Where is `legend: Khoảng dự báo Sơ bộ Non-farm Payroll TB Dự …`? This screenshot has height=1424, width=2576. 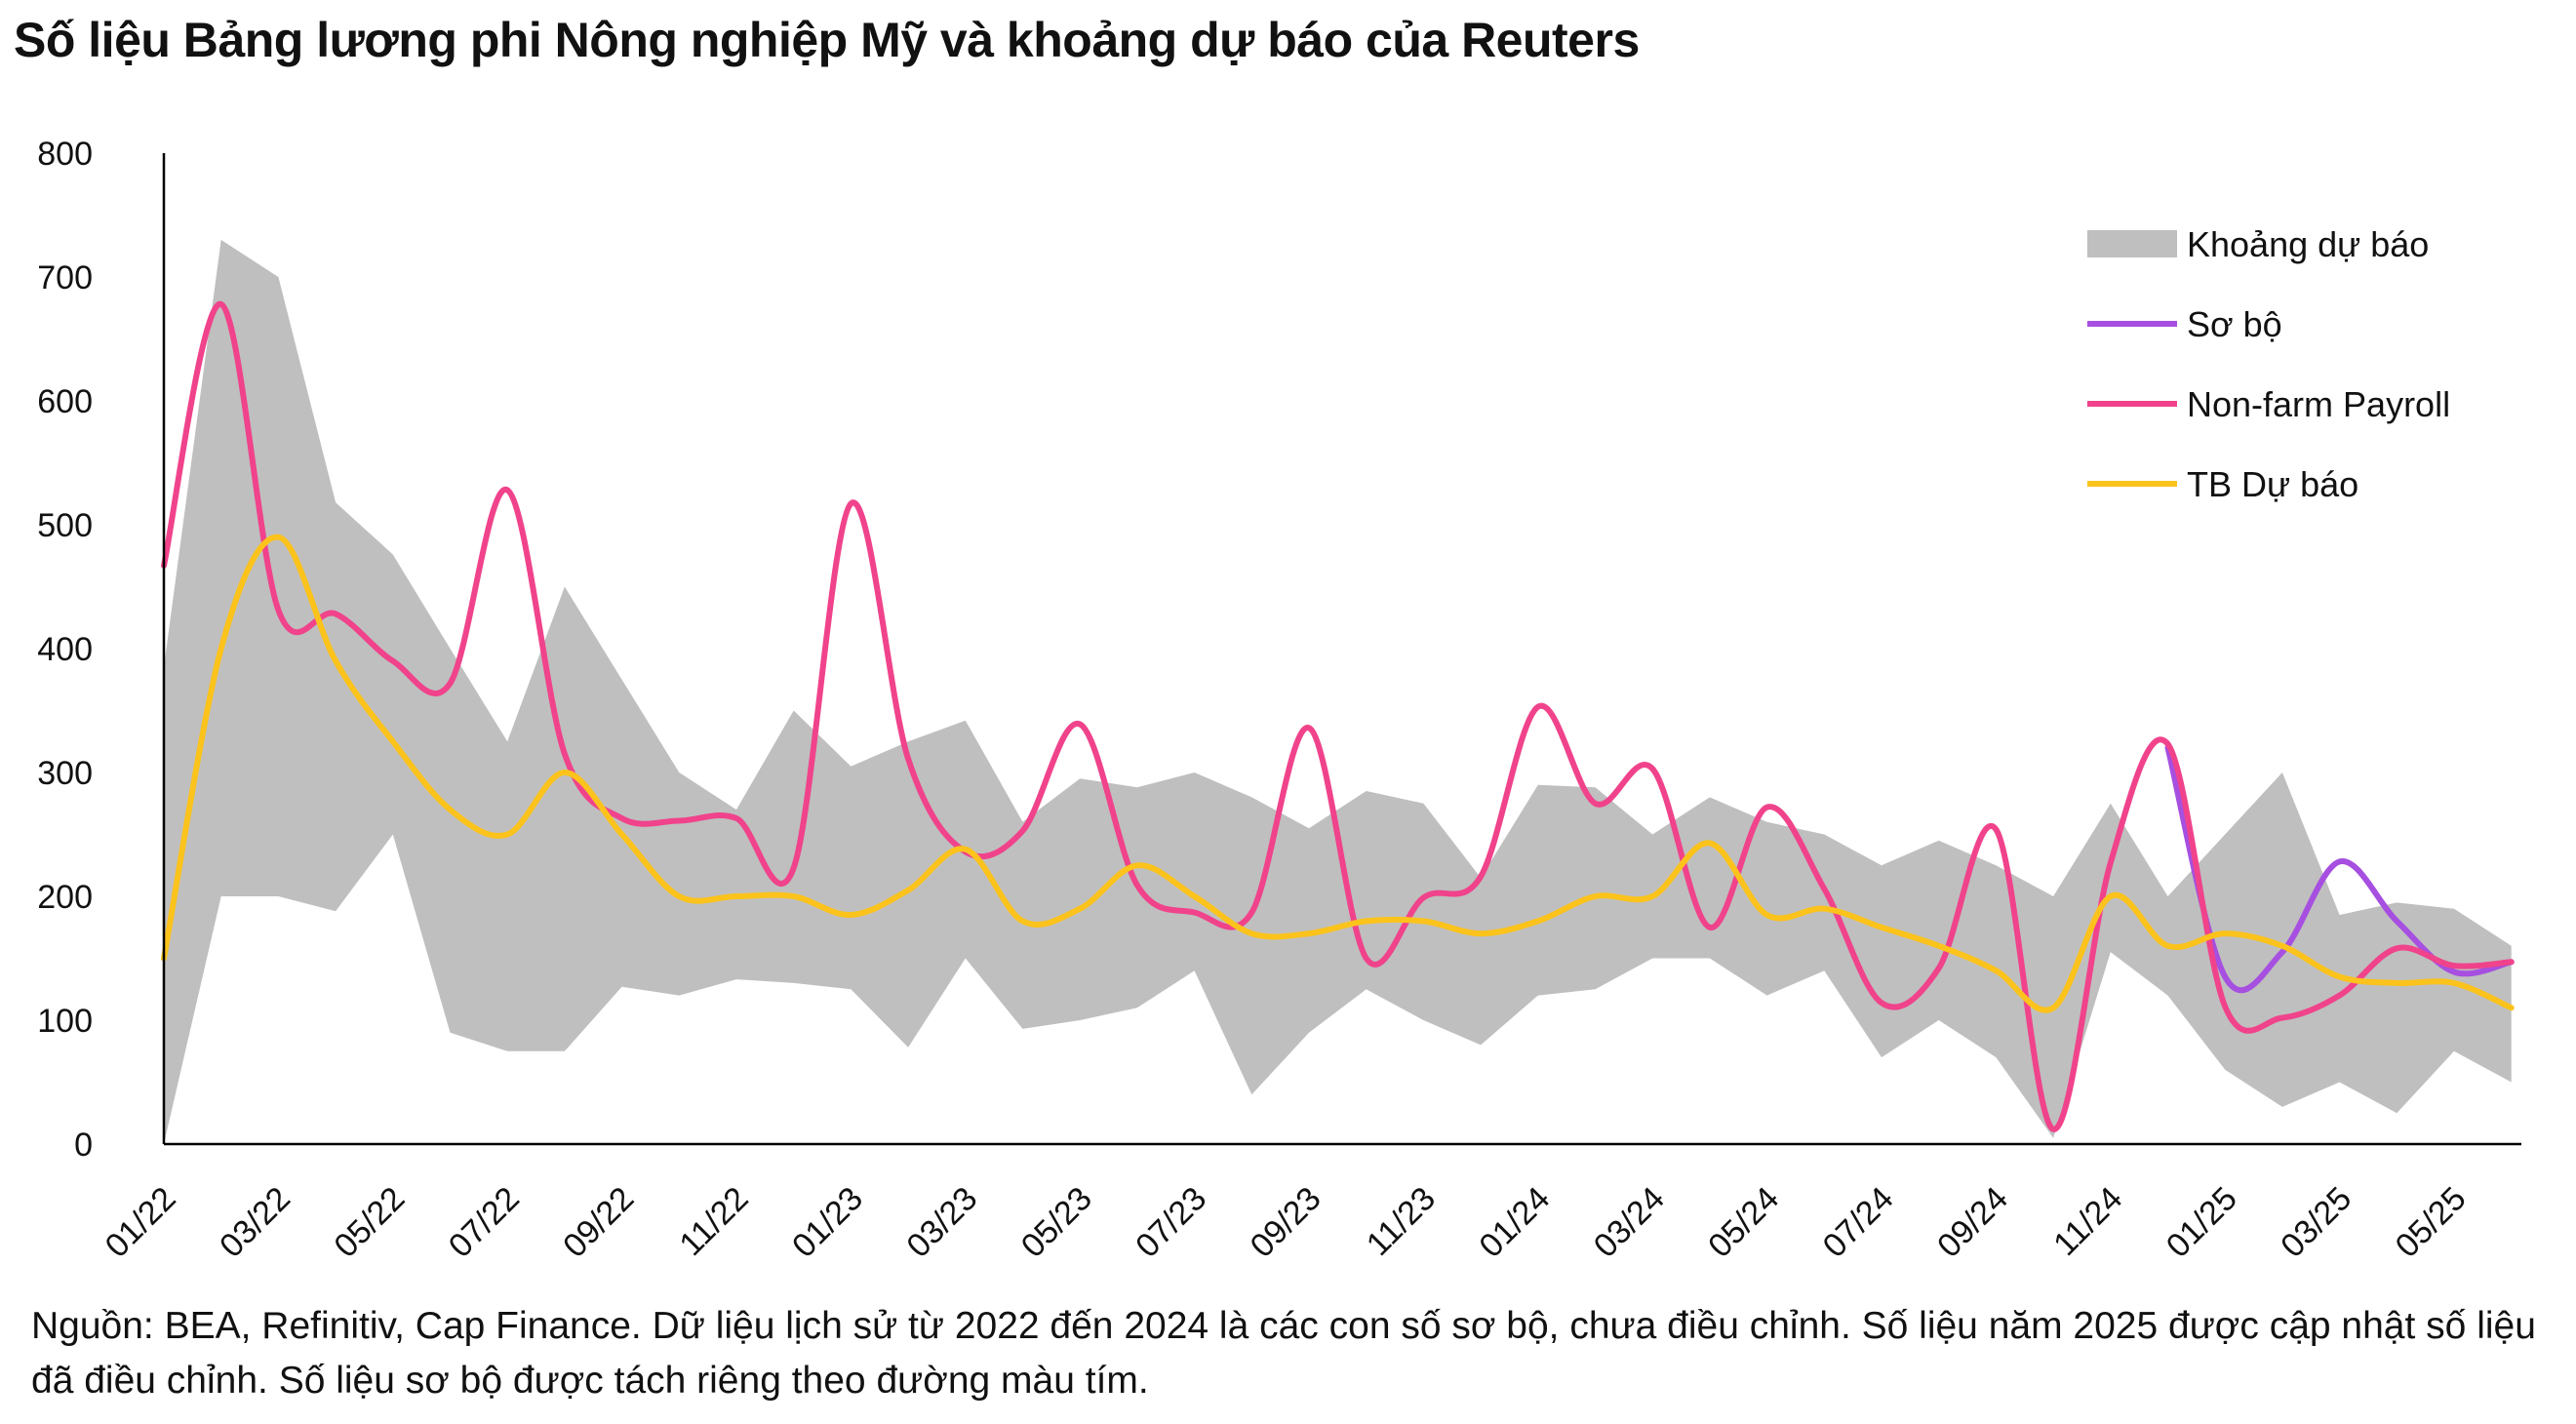
legend: Khoảng dự báo Sơ bộ Non-farm Payroll TB Dự … is located at coordinates (2268, 364).